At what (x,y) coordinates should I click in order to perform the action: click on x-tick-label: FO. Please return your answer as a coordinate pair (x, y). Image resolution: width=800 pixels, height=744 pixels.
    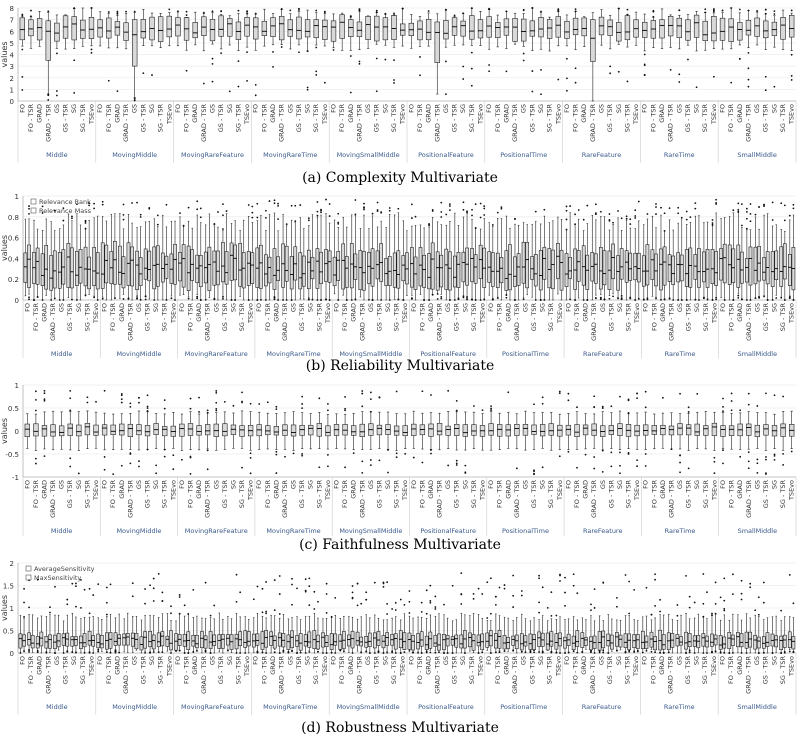
    Looking at the image, I should click on (411, 660).